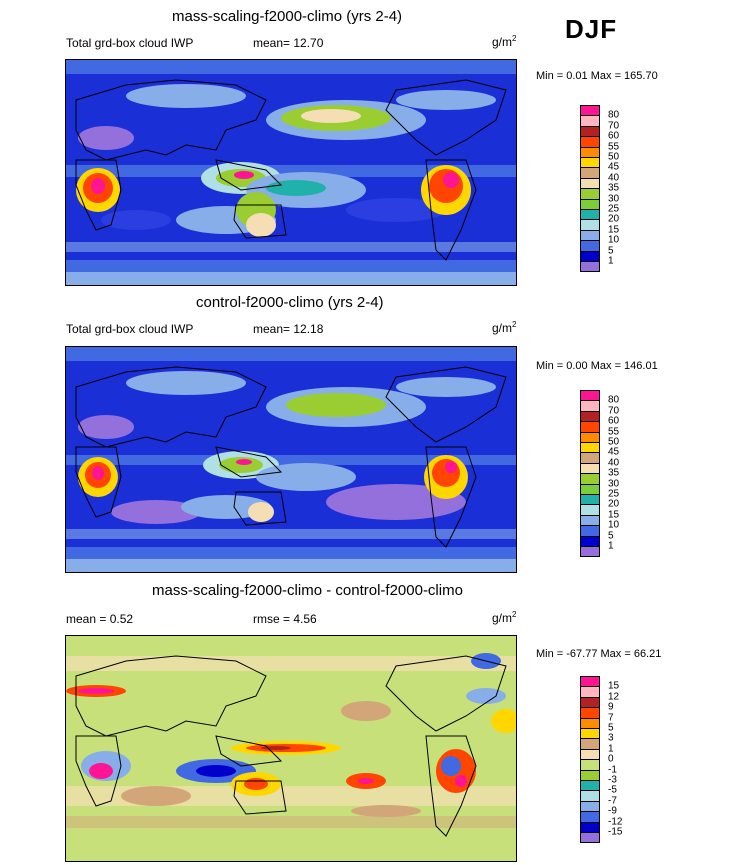  Describe the element at coordinates (130, 329) in the screenshot. I see `panel-2-variable-label: Total grd-box cloud IWP` at that location.